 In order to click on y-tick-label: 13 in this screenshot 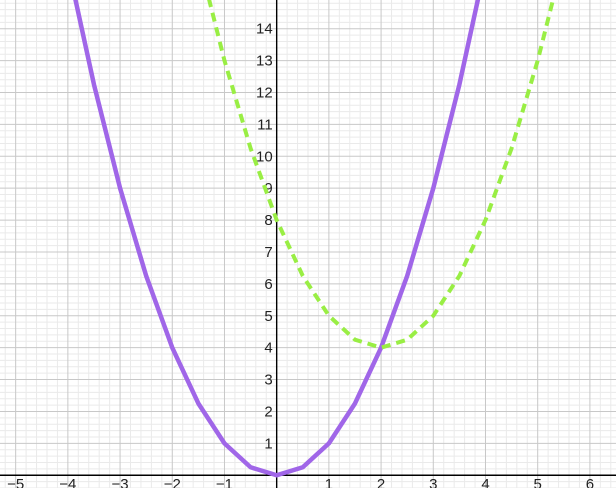, I will do `click(264, 61)`.